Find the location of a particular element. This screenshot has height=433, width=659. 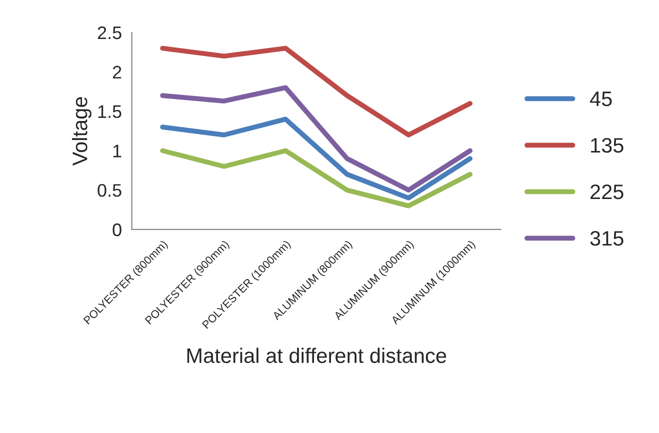

x-axis-title: Material at different distance is located at coordinates (316, 356).